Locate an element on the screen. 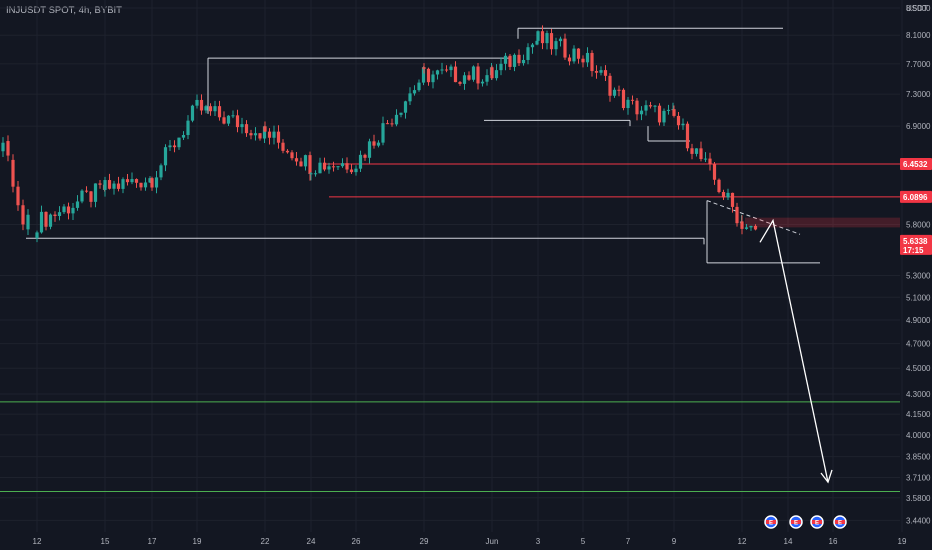 This screenshot has height=550, width=932. price-badge-label: 6.4532 is located at coordinates (915, 164).